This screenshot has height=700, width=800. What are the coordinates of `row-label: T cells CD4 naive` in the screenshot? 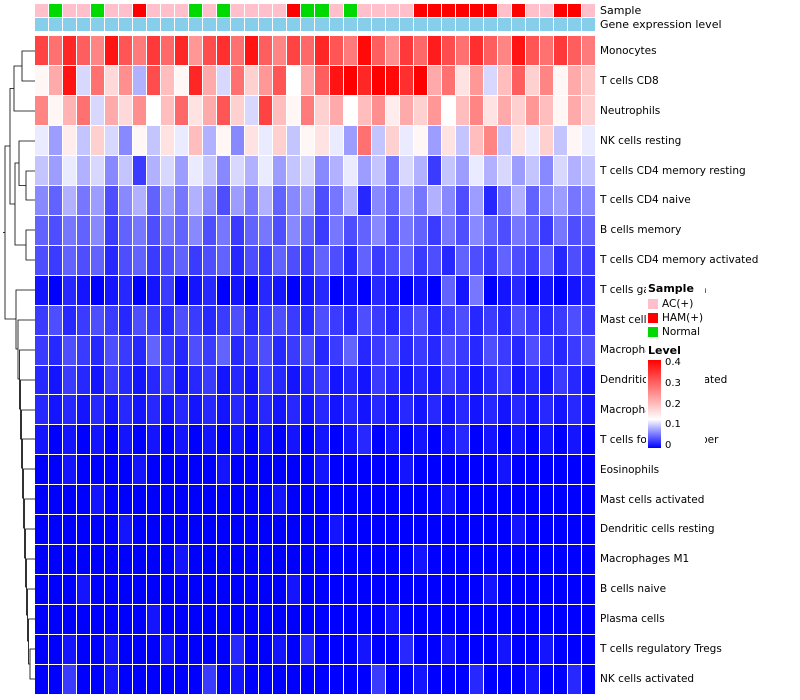 It's located at (645, 200).